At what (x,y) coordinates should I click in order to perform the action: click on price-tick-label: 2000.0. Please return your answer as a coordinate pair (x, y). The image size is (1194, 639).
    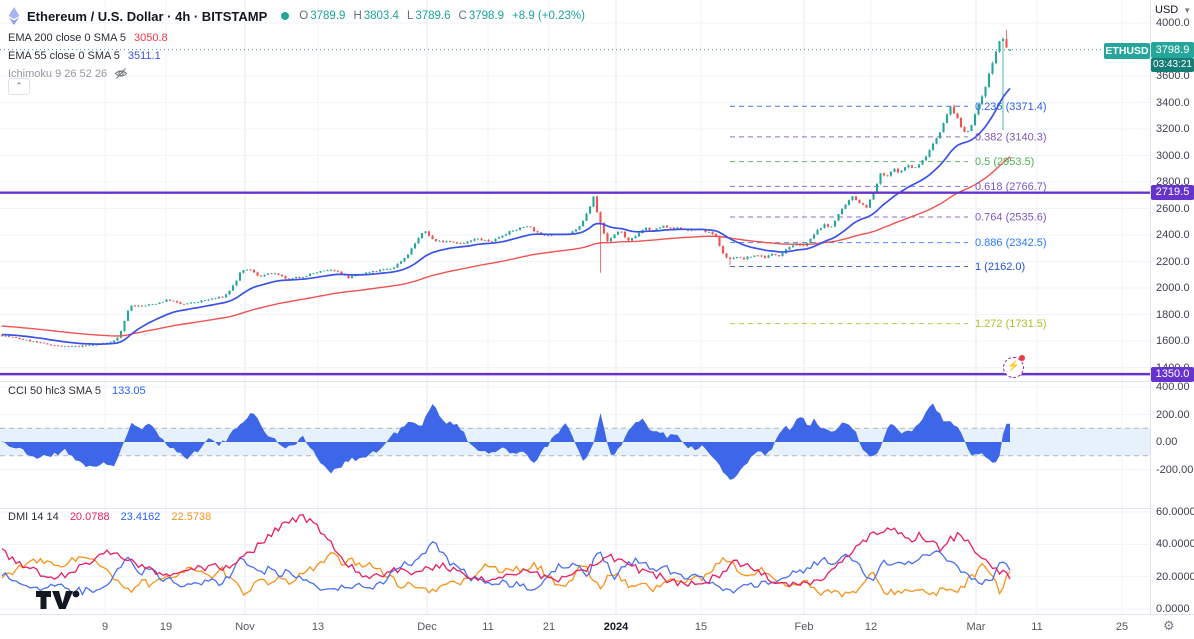
    Looking at the image, I should click on (1173, 288).